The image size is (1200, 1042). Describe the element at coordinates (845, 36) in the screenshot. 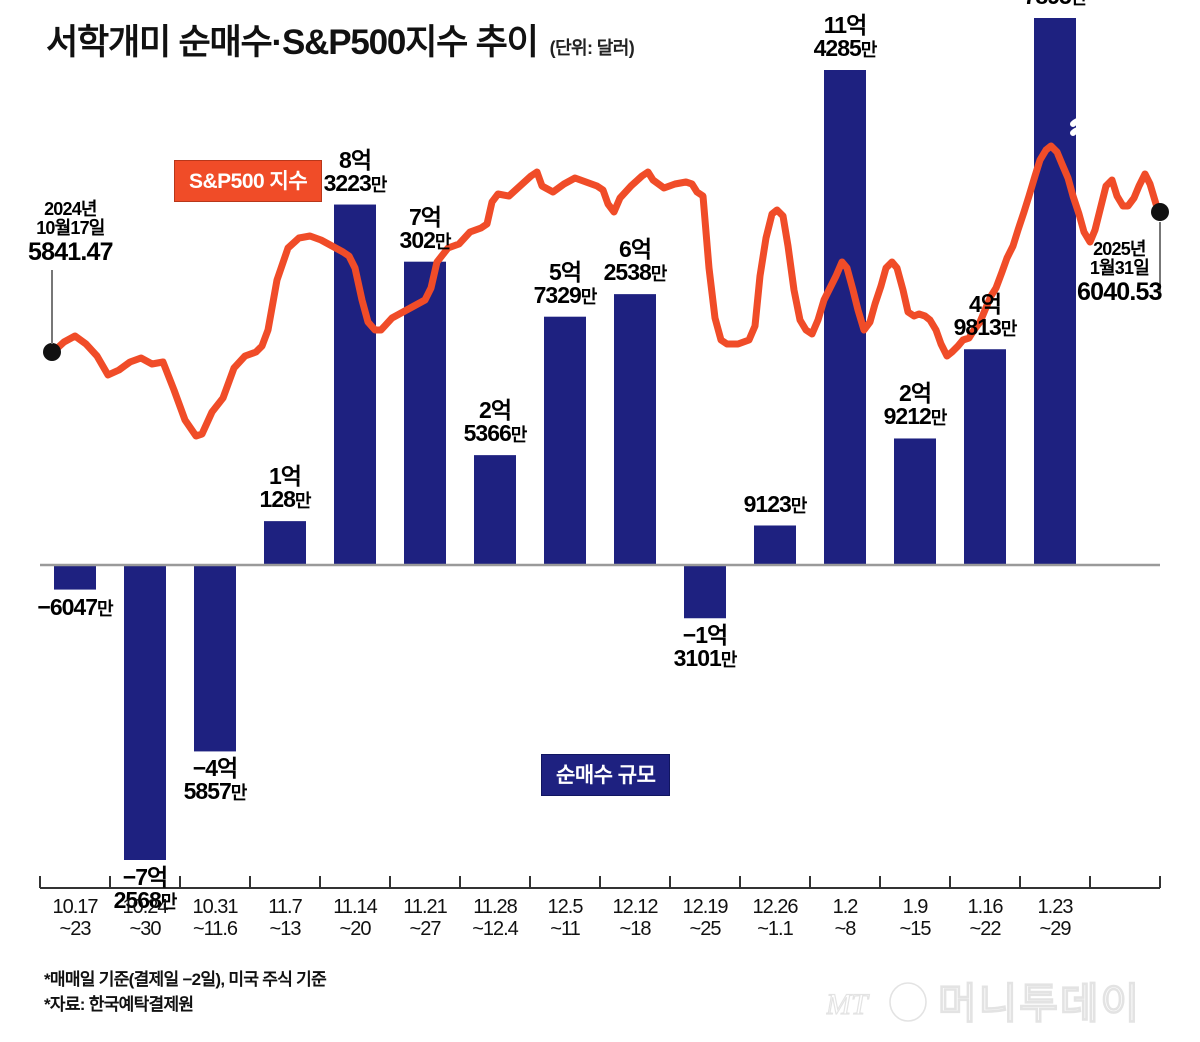

I see `bar-value-label: 11억 4285만` at that location.